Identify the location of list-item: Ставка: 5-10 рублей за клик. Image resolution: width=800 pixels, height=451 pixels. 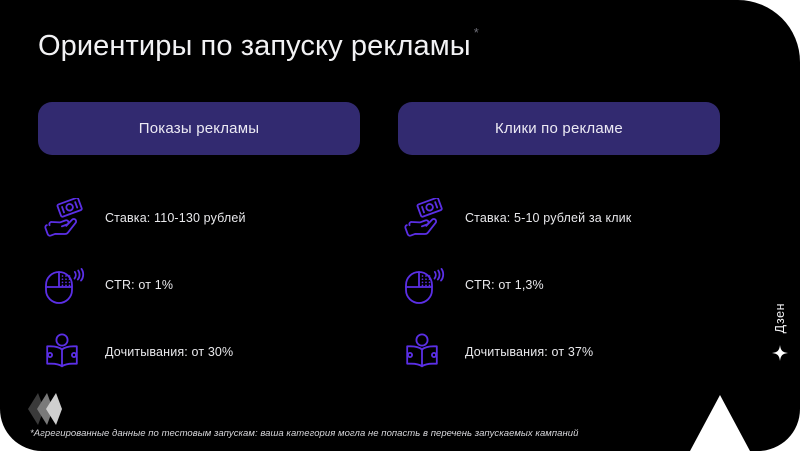
(559, 217).